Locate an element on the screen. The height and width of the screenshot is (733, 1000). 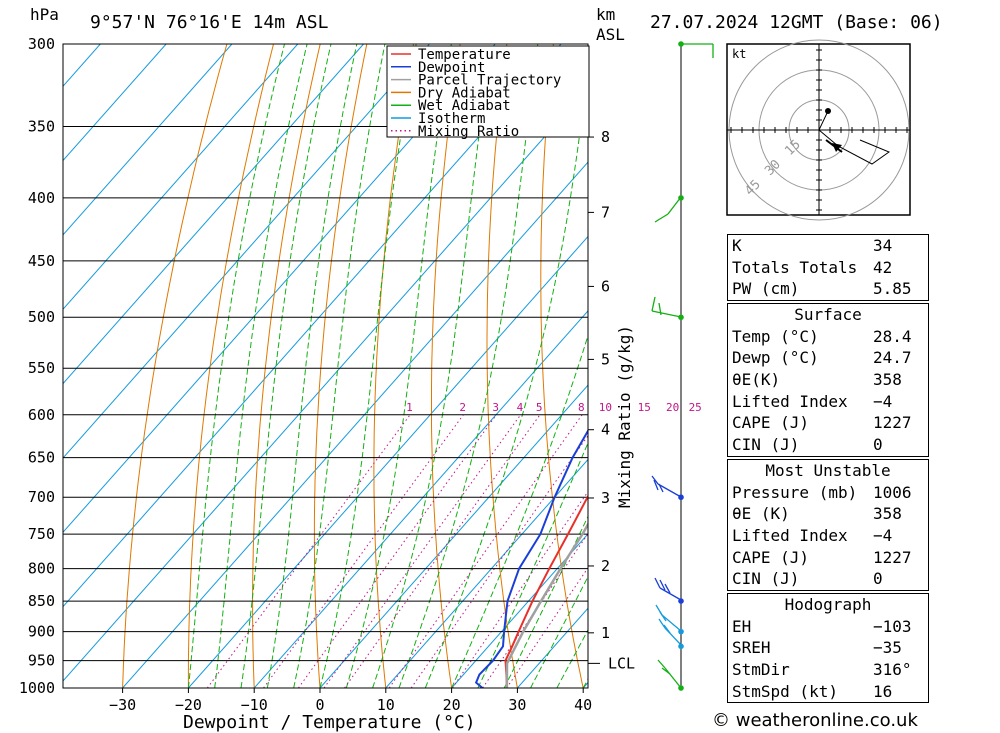
stmdir-value: 316° is located at coordinates (892, 670).